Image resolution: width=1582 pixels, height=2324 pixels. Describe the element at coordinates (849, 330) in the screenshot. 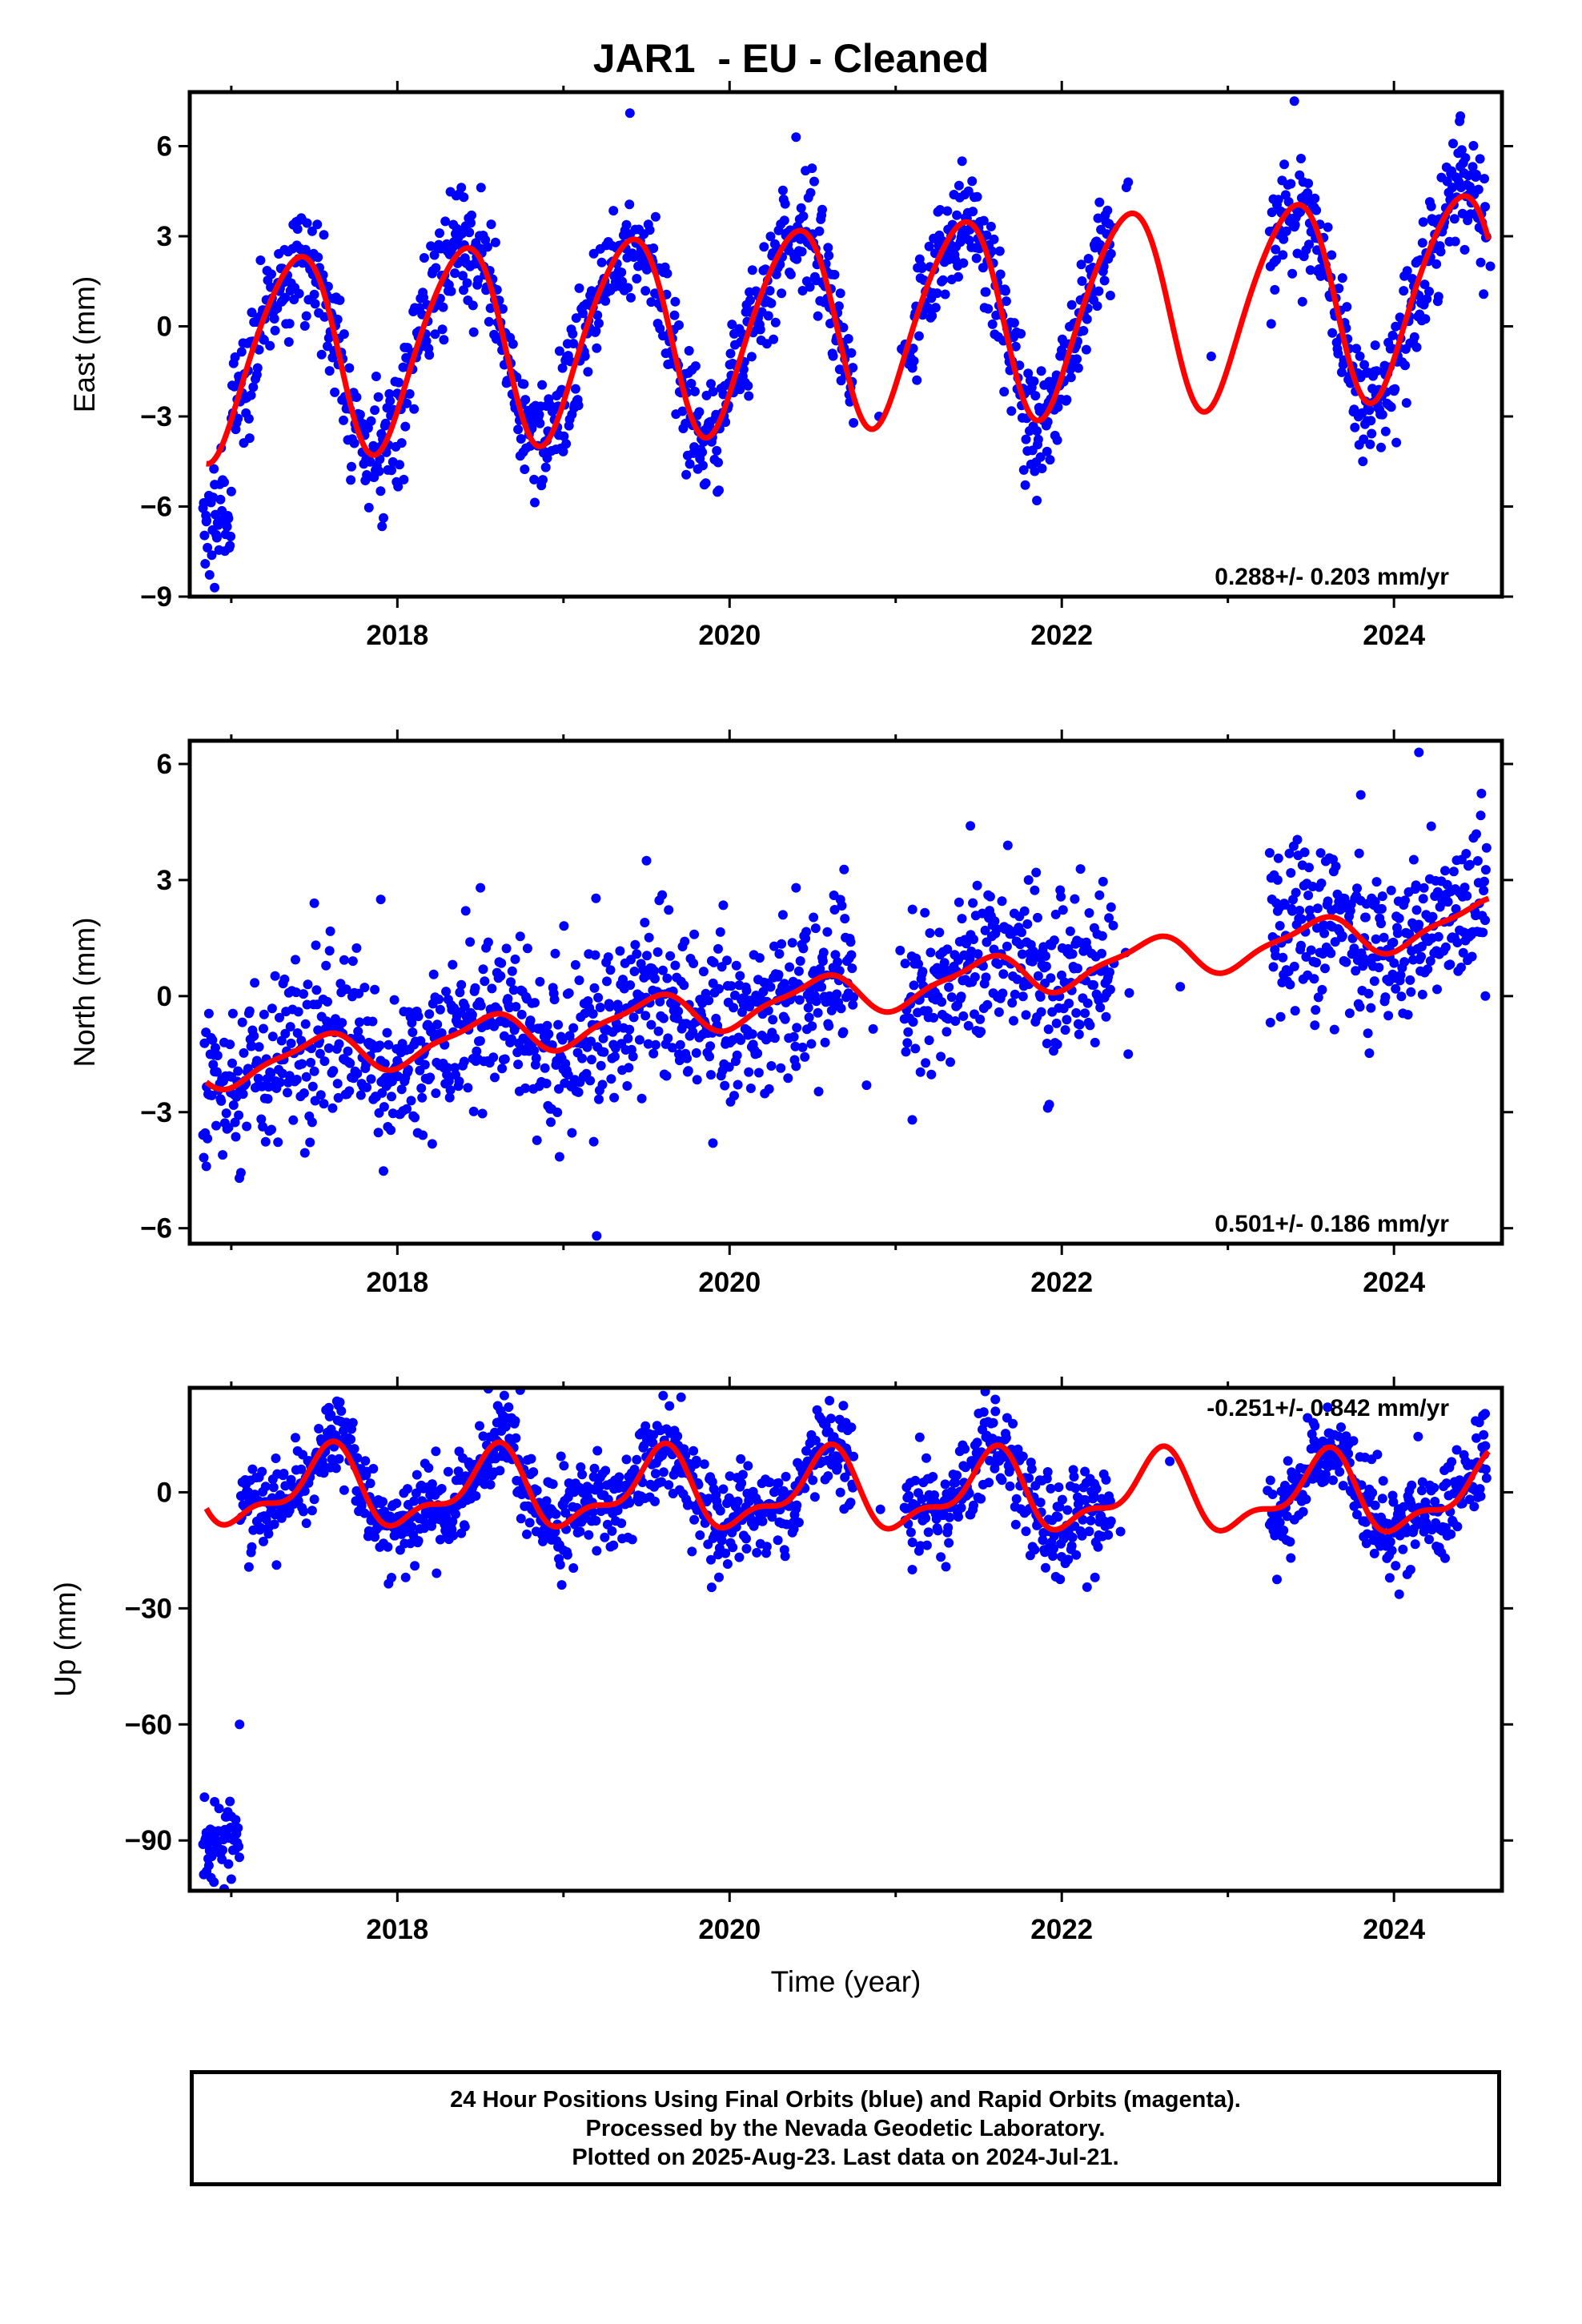

I see `east-model-fit-line` at that location.